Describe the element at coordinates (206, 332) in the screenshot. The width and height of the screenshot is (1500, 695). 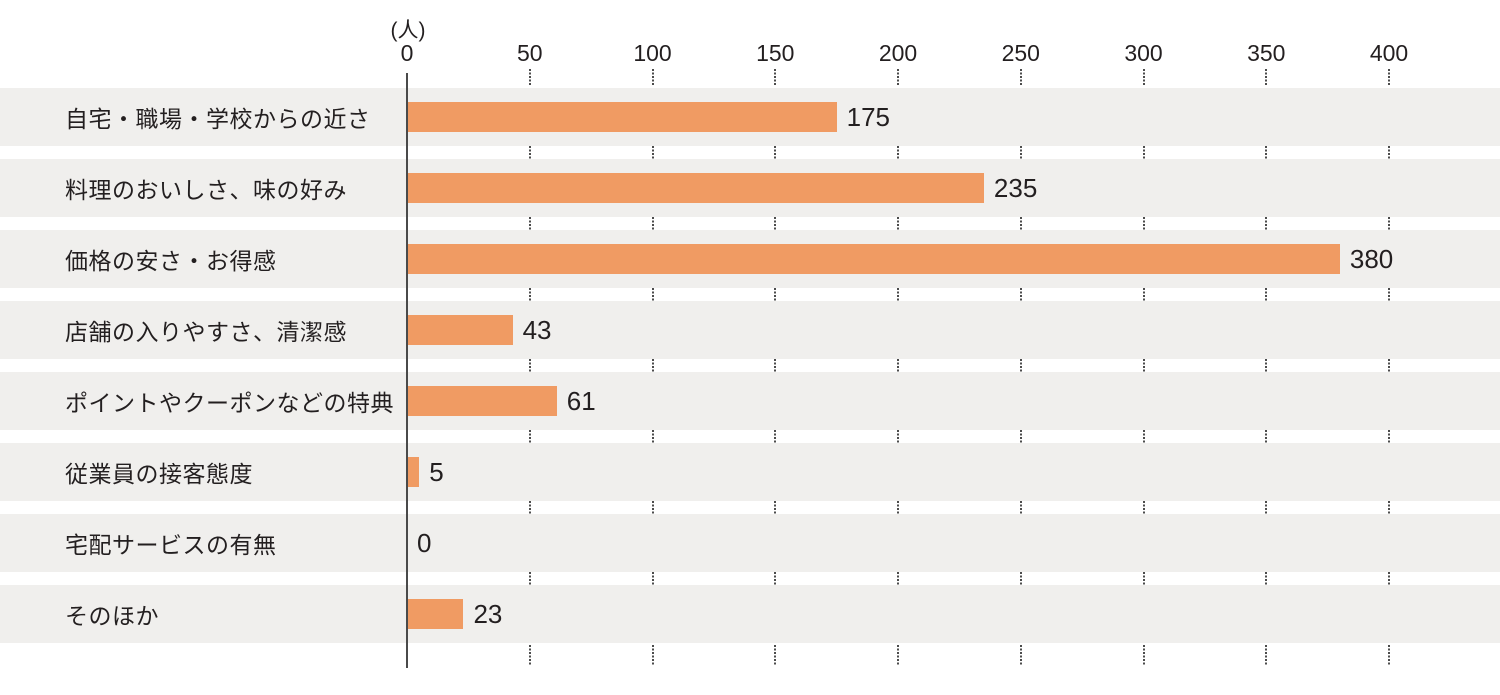
I see `category-label: 店舗の入りやすさ、清潔感` at that location.